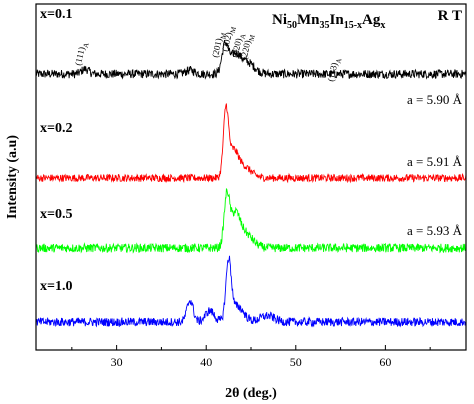 The image size is (474, 404). Describe the element at coordinates (435, 230) in the screenshot. I see `lattice-parameter-label: a = 5.93 Å` at that location.